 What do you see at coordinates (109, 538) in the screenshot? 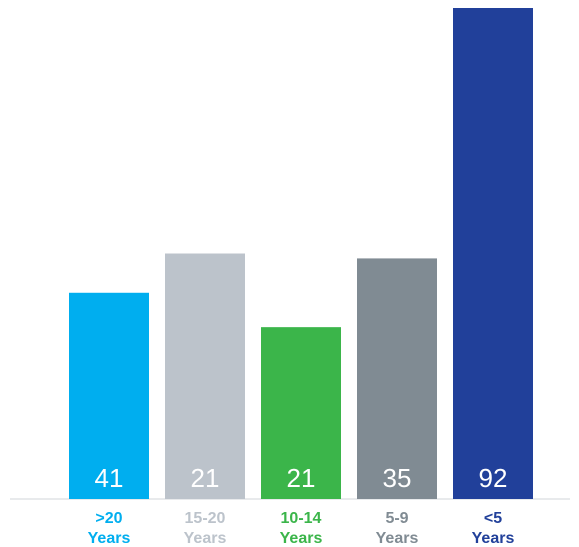
I see `category-label-0-line-1: Years` at bounding box center [109, 538].